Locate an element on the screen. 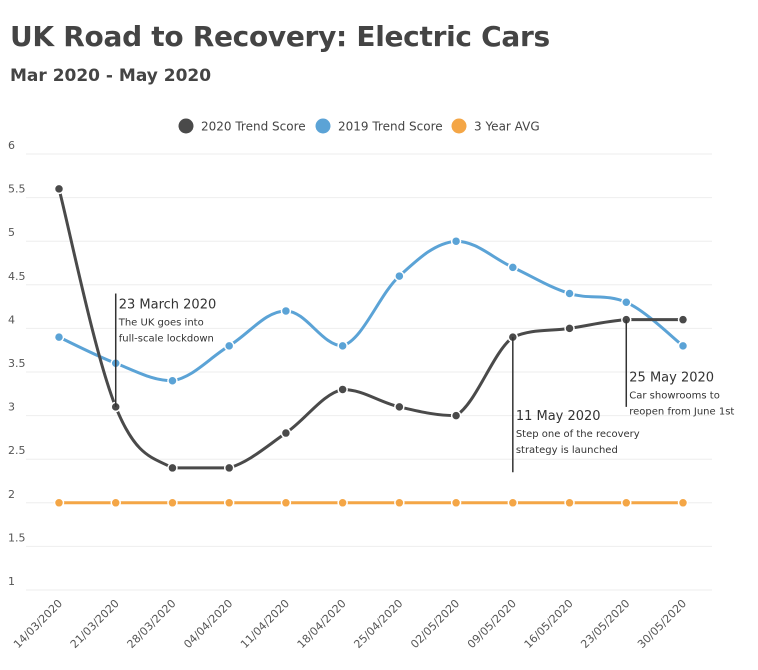 Image resolution: width=758 pixels, height=670 pixels. y-tick-label: 2.5 is located at coordinates (17, 450).